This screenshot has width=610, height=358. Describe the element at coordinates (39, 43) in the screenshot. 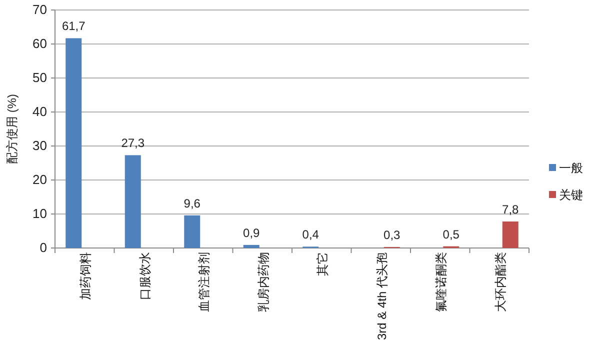

I see `y-tick-label: 60` at that location.